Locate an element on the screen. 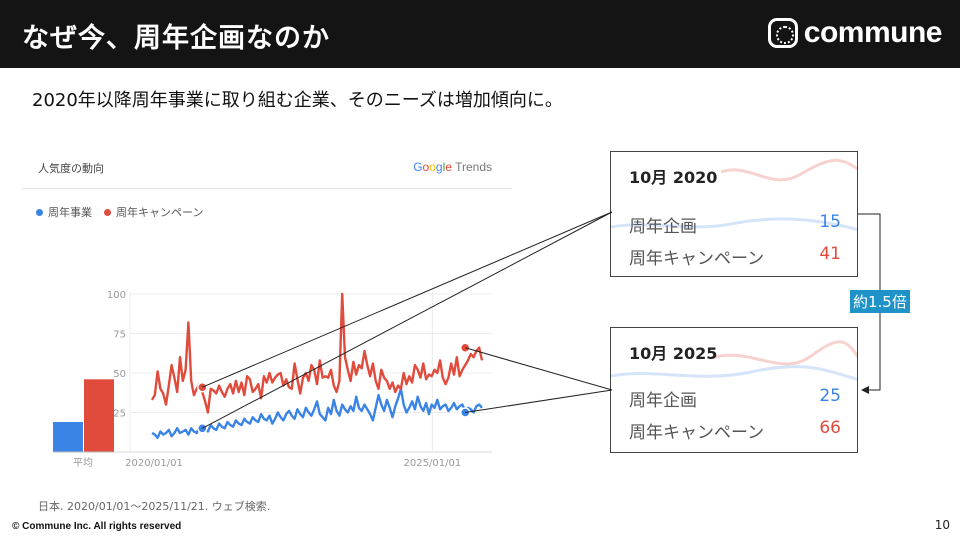 This screenshot has height=540, width=960. copyright-text: © Commune Inc. All rights reserved is located at coordinates (97, 526).